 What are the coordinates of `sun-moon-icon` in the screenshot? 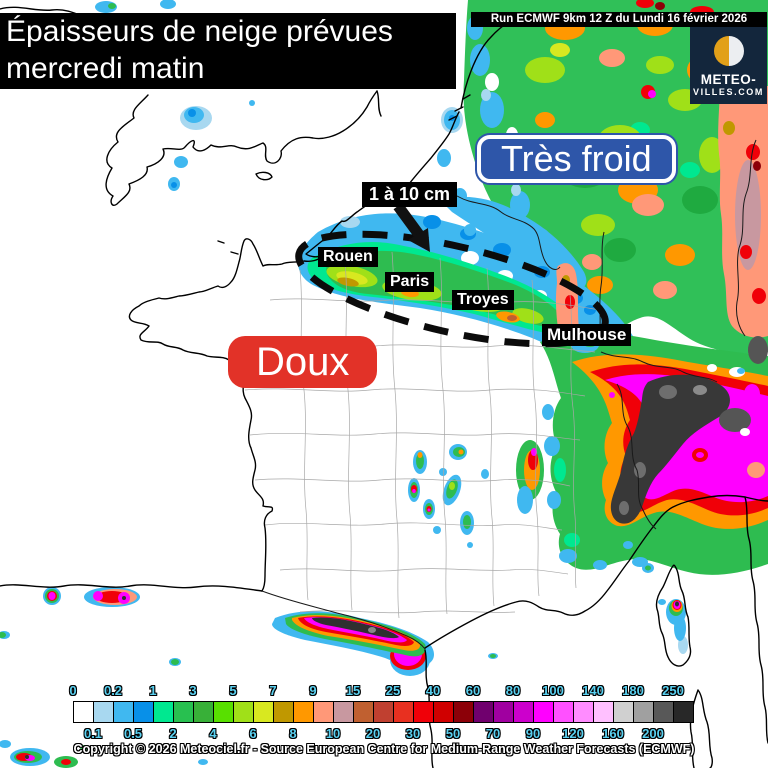 It's located at (728, 51).